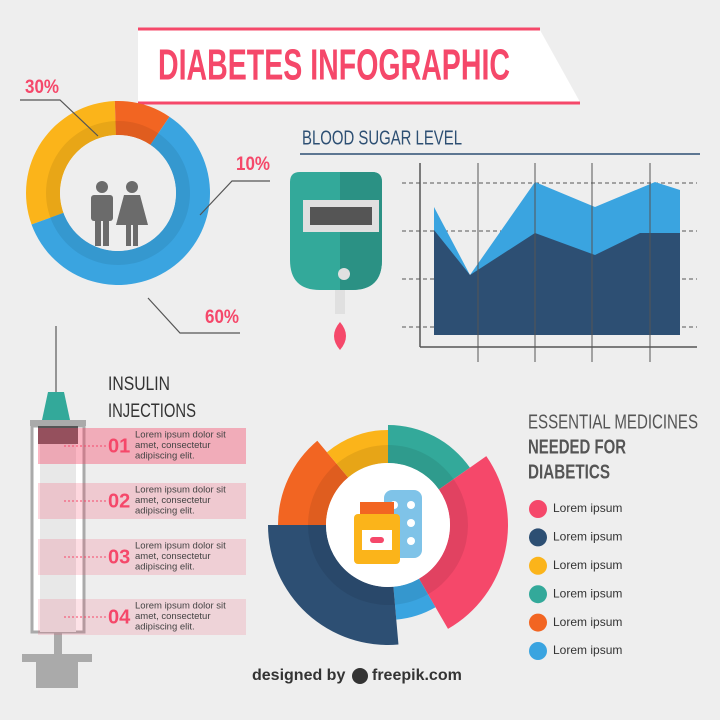 This screenshot has width=720, height=720. What do you see at coordinates (298, 675) in the screenshot?
I see `footer-prefix: designed by` at bounding box center [298, 675].